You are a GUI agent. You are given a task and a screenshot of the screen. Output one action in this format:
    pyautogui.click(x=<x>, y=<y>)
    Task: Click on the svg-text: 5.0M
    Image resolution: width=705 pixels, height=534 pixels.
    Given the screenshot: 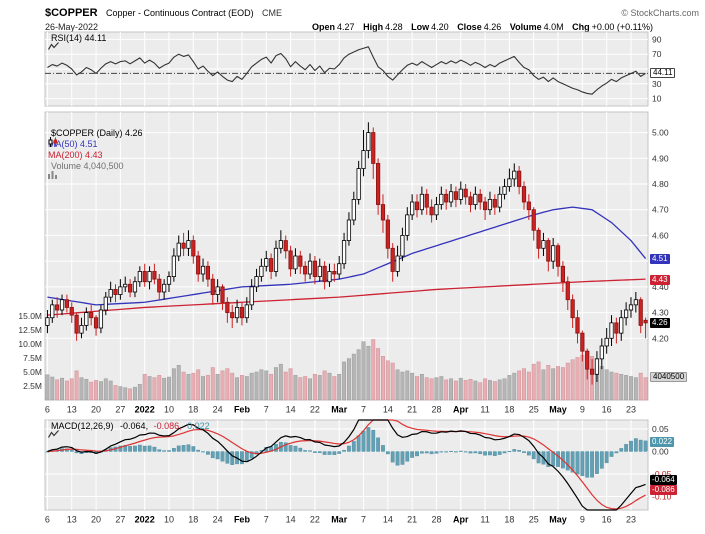 What is the action you would take?
    pyautogui.click(x=32, y=372)
    